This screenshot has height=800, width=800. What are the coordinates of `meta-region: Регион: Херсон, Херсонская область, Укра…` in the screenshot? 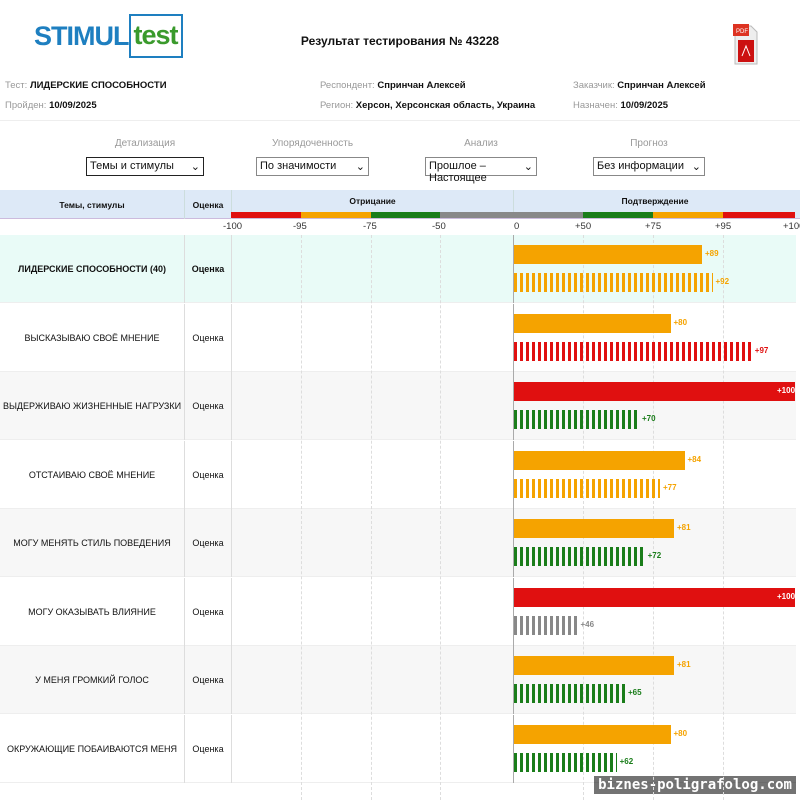 It's located at (428, 105).